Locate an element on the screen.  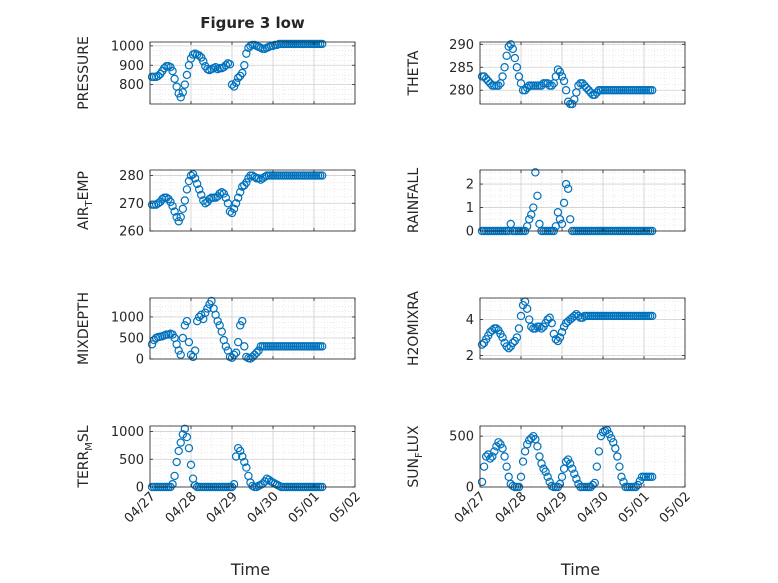
y-tick-label: 280 is located at coordinates (131, 176).